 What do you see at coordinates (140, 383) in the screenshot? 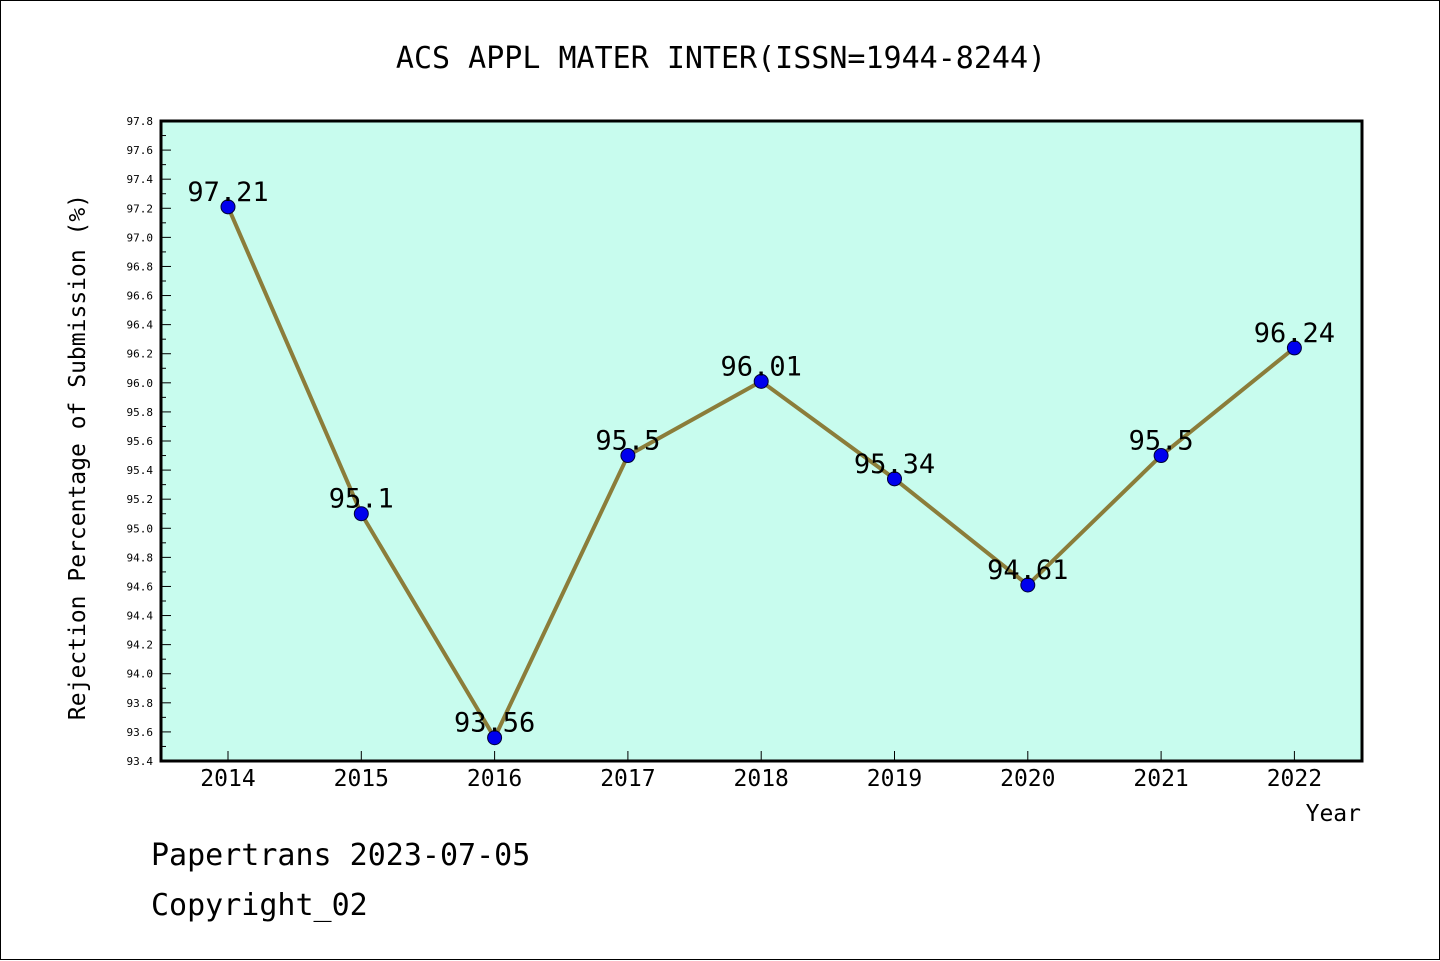
I see `y-tick-label: 96.0` at bounding box center [140, 383].